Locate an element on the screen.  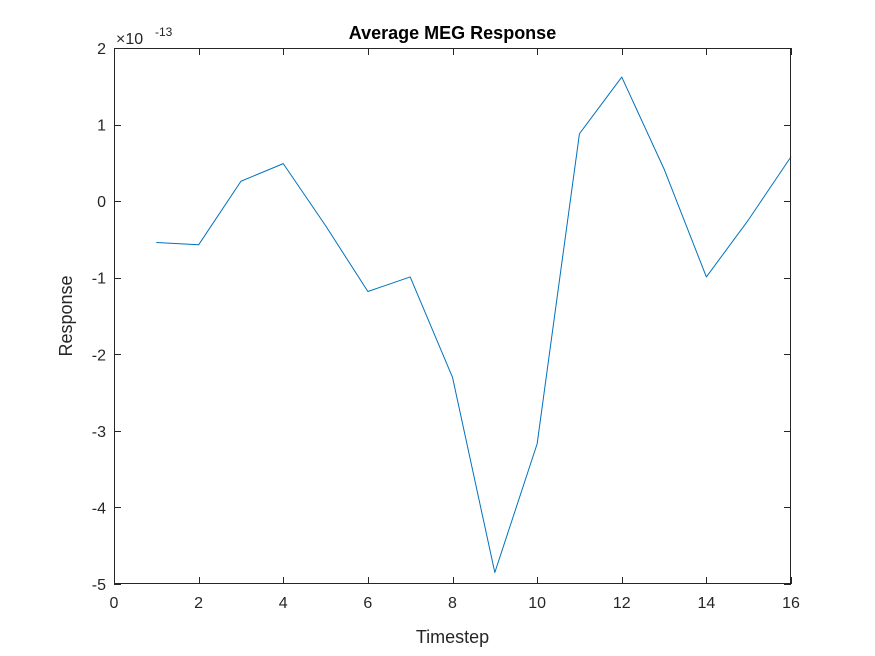
y-tick-label: -5 is located at coordinates (99, 585).